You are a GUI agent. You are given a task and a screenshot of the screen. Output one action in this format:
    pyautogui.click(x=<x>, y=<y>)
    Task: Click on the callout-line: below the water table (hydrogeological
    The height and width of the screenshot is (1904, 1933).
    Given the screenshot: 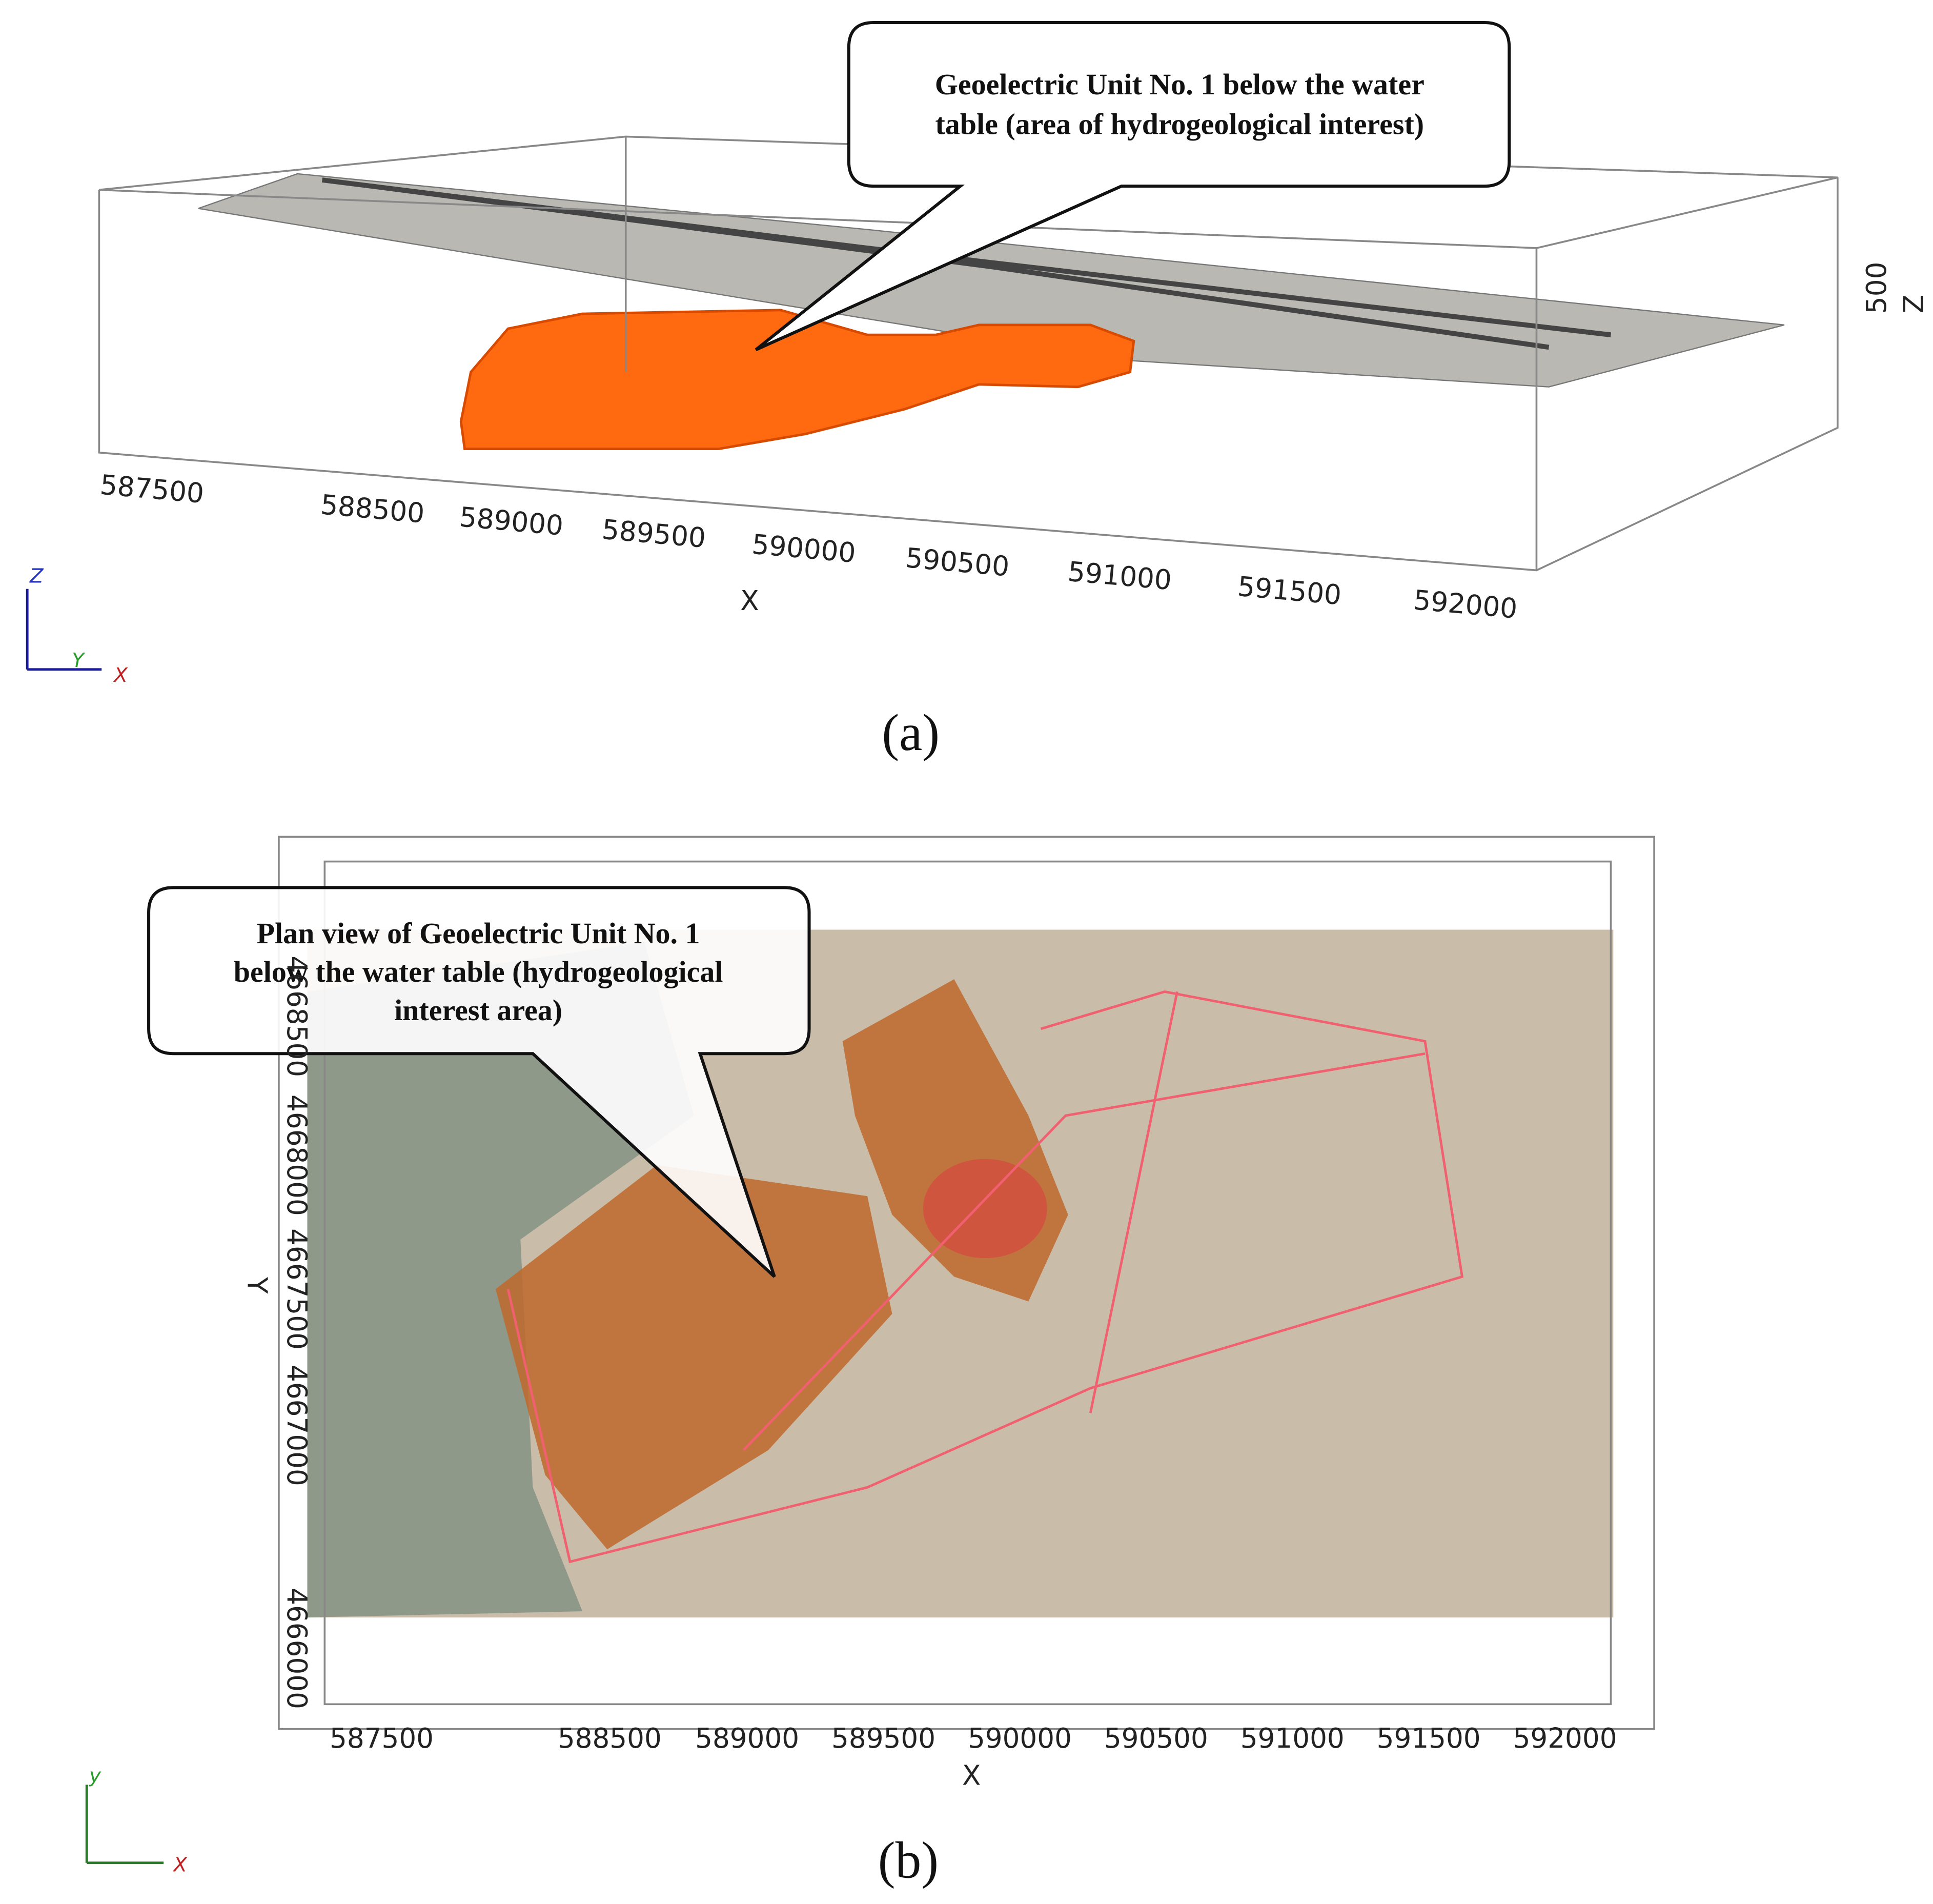 What is the action you would take?
    pyautogui.click(x=478, y=971)
    